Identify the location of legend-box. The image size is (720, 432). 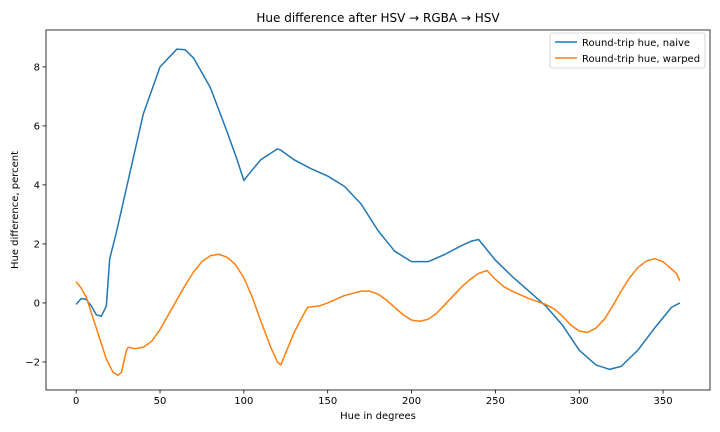
(627, 50).